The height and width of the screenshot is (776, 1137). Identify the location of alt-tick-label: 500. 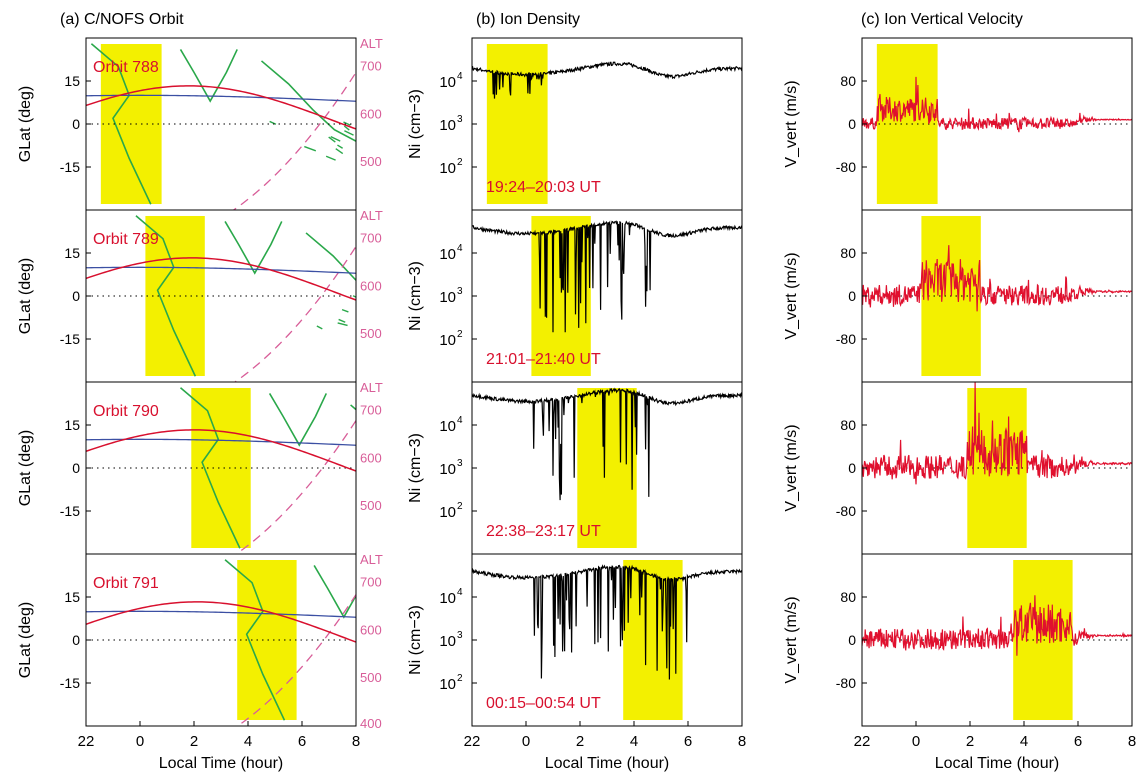
(371, 677).